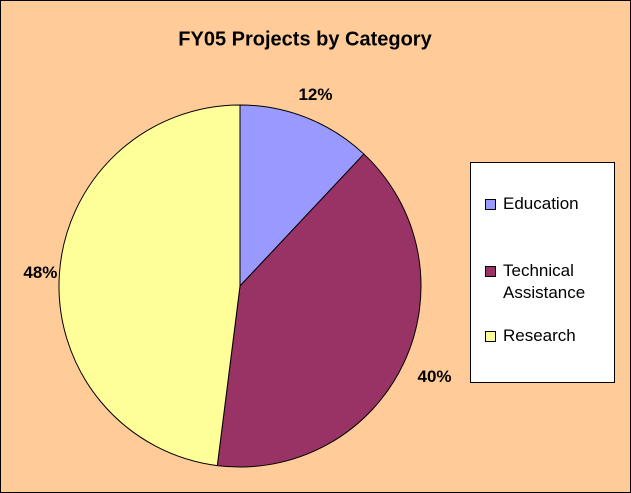 Image resolution: width=631 pixels, height=493 pixels. I want to click on data-label: 40%, so click(435, 376).